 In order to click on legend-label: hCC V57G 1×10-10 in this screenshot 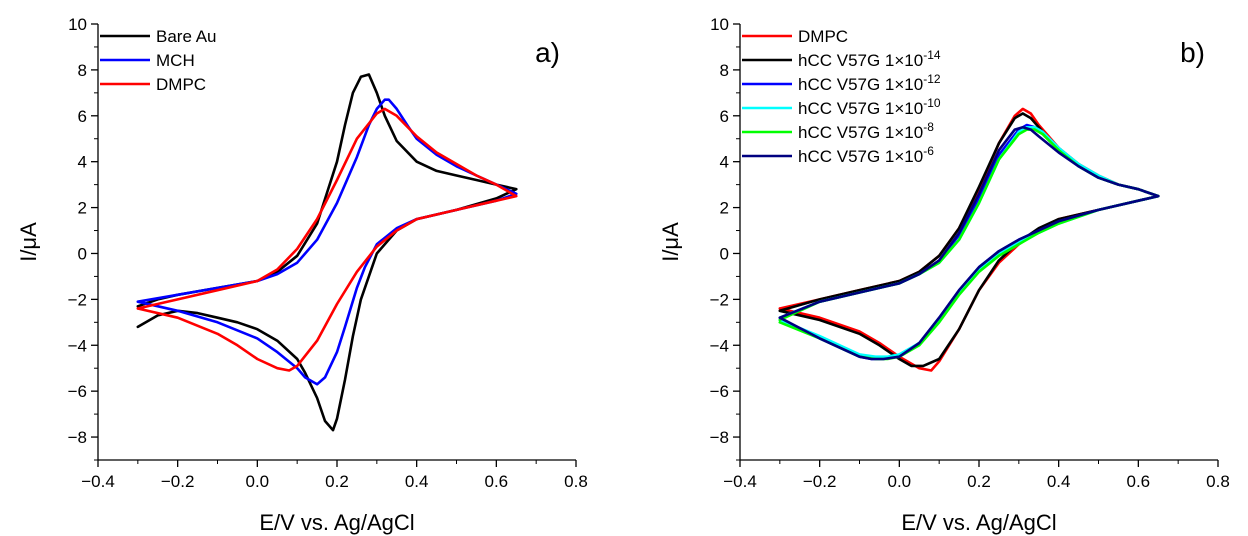, I will do `click(869, 107)`.